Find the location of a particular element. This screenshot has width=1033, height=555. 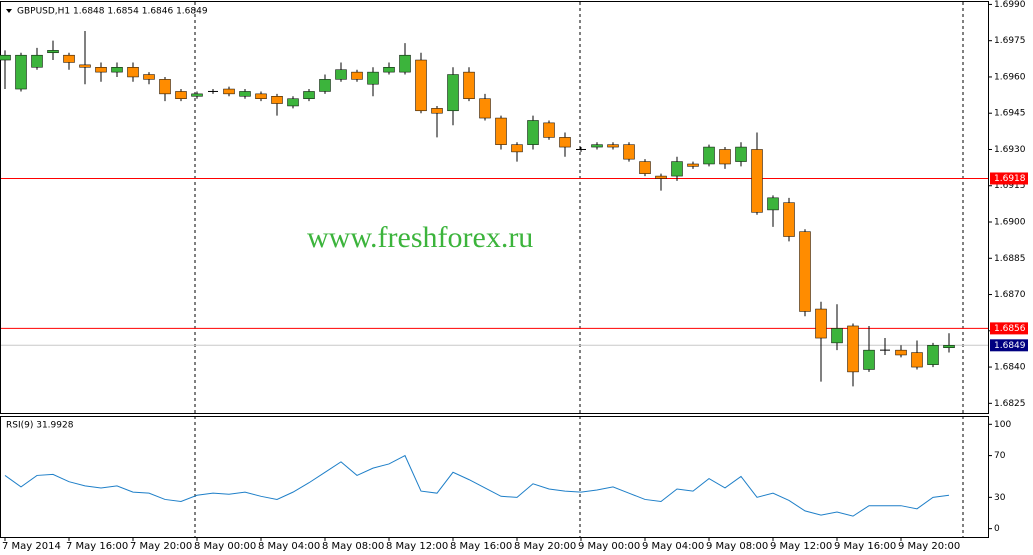

watermark: www.freshforex.ru is located at coordinates (420, 237).